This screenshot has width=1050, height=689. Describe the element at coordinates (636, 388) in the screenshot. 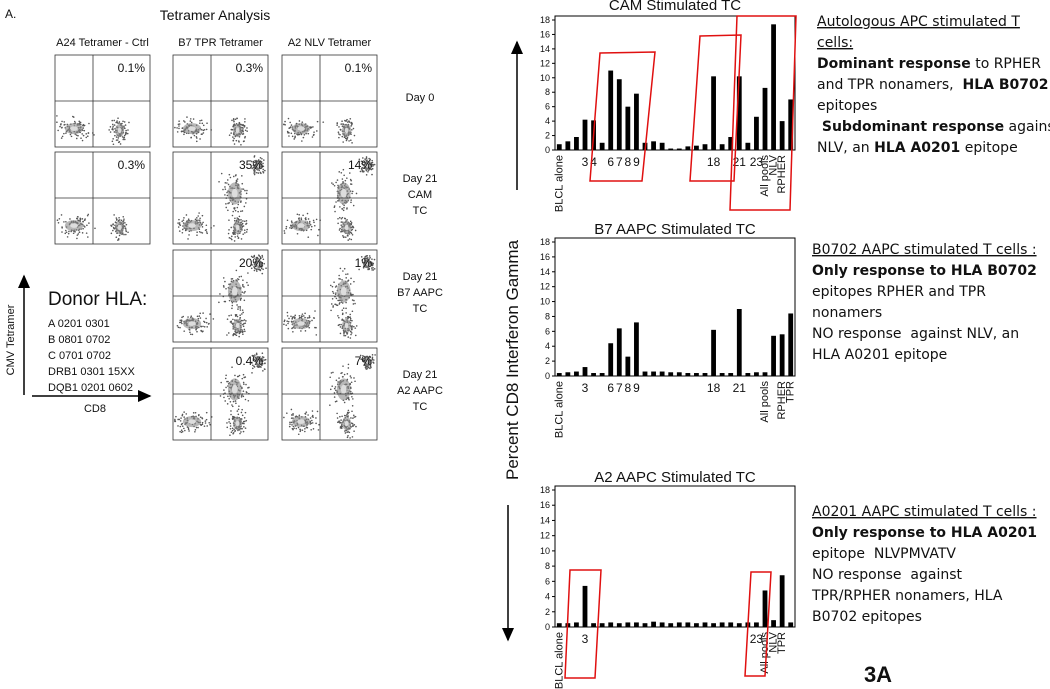

I see `x-tick-label: 9` at that location.